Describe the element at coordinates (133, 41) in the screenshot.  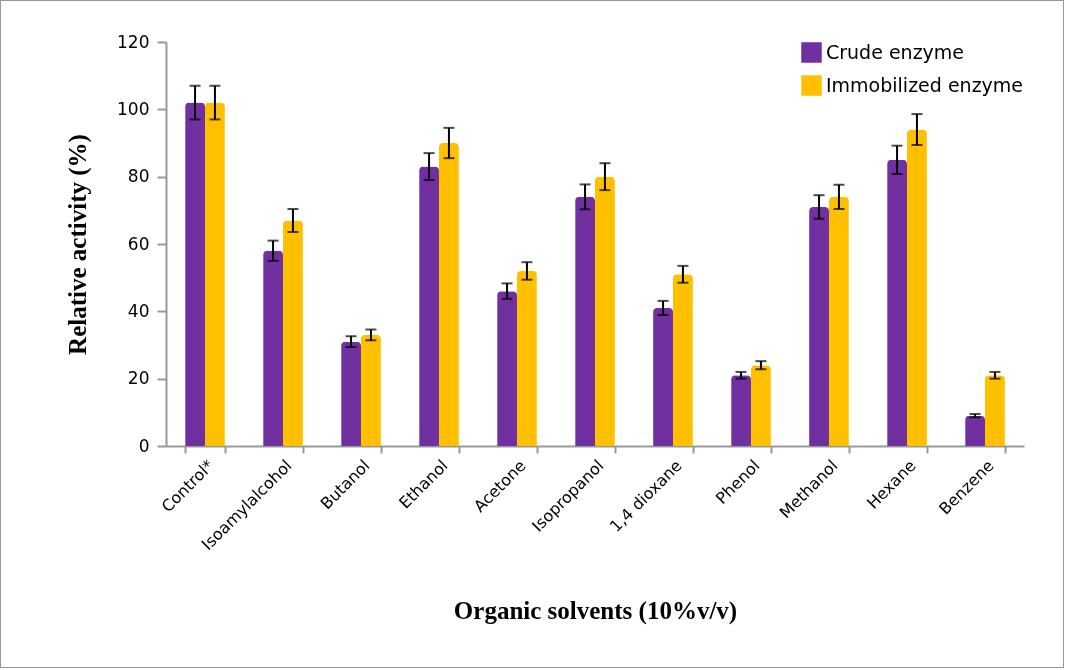
I see `y-tick-label: 120` at that location.